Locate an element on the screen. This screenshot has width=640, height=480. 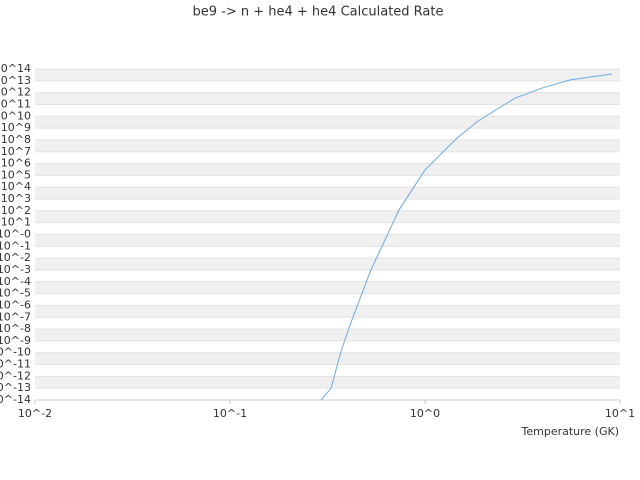
y-tick-label: 10^-10 is located at coordinates (15, 352).